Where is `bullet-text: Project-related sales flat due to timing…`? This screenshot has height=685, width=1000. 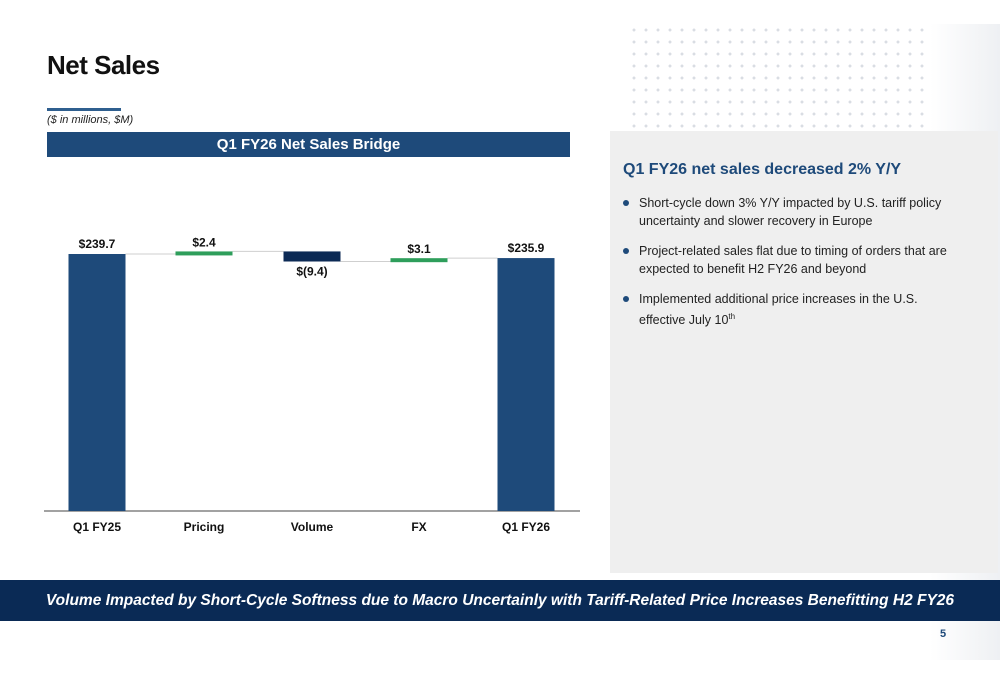
bullet-text: Project-related sales flat due to timing… is located at coordinates (793, 260).